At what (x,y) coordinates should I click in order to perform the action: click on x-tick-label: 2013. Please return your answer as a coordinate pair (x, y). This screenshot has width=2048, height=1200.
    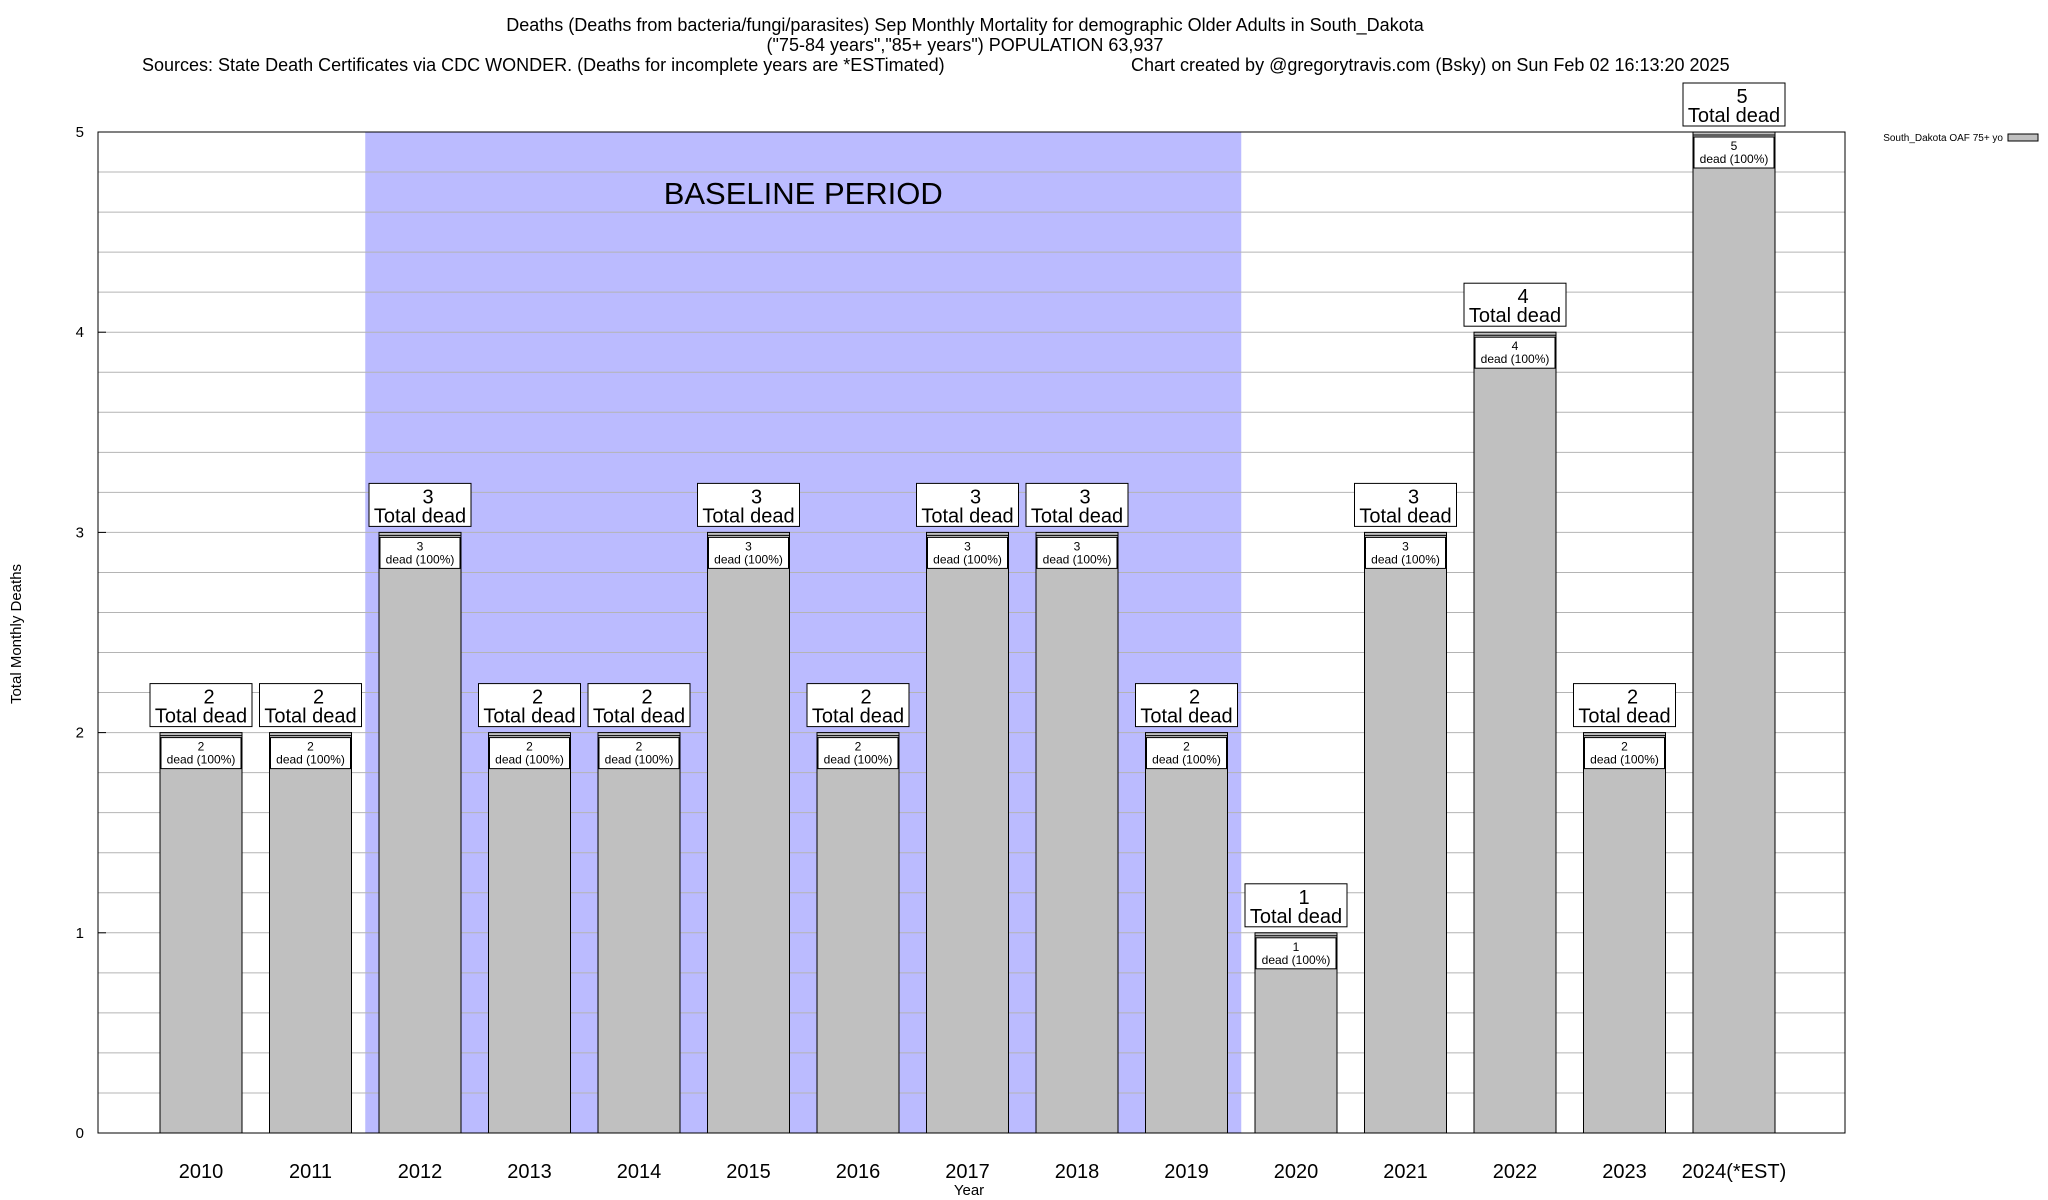
    Looking at the image, I should click on (529, 1172).